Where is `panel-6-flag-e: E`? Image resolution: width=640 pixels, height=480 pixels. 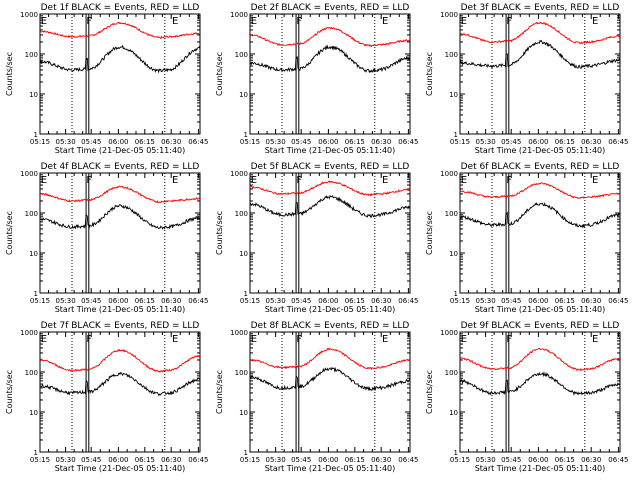 panel-6-flag-e: E is located at coordinates (464, 180).